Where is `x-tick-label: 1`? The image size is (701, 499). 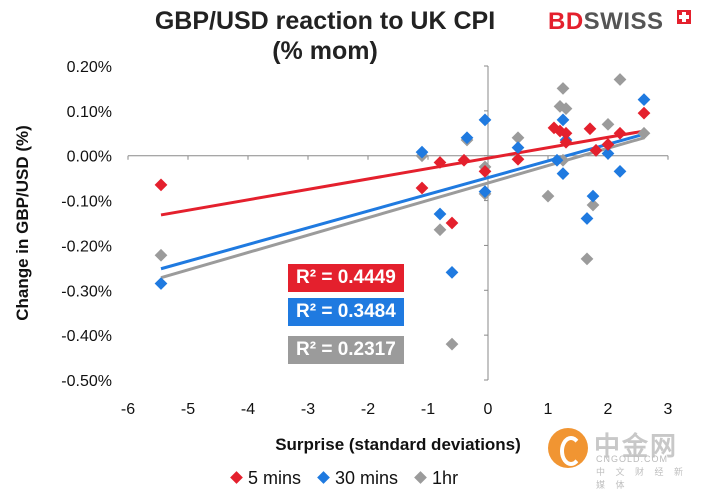 x-tick-label: 1 is located at coordinates (548, 409).